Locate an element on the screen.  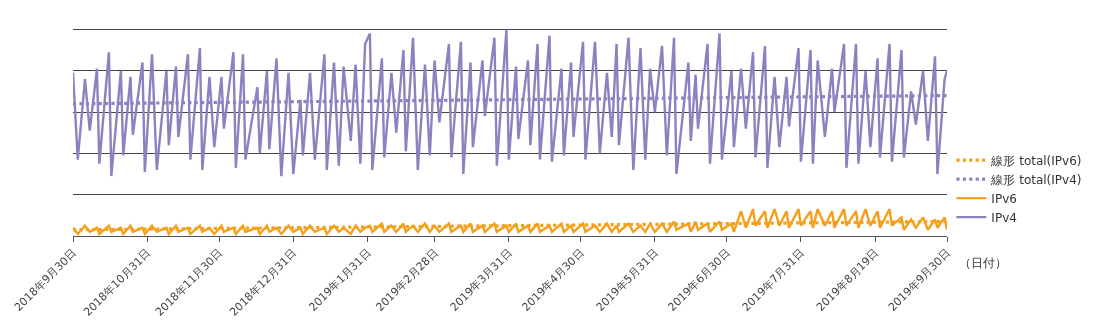
legend-label: 線形 total(IPv6) is located at coordinates (1036, 160).